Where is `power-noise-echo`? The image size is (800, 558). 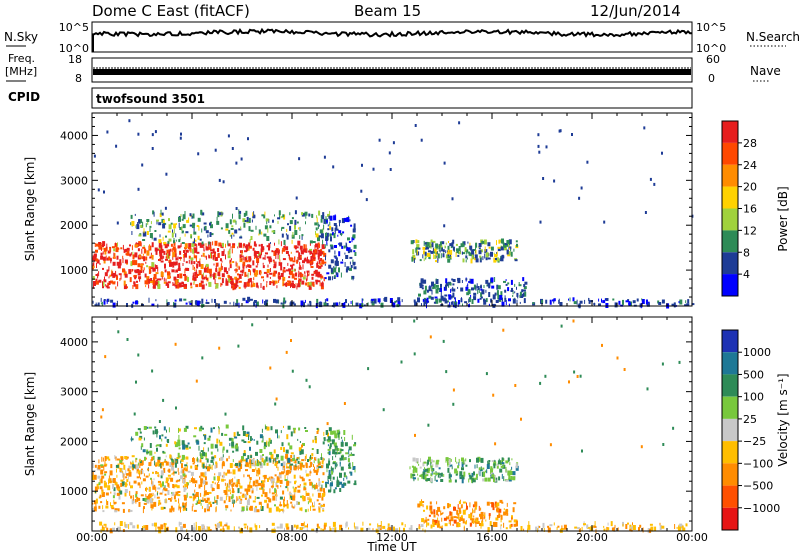 power-noise-echo is located at coordinates (540, 222).